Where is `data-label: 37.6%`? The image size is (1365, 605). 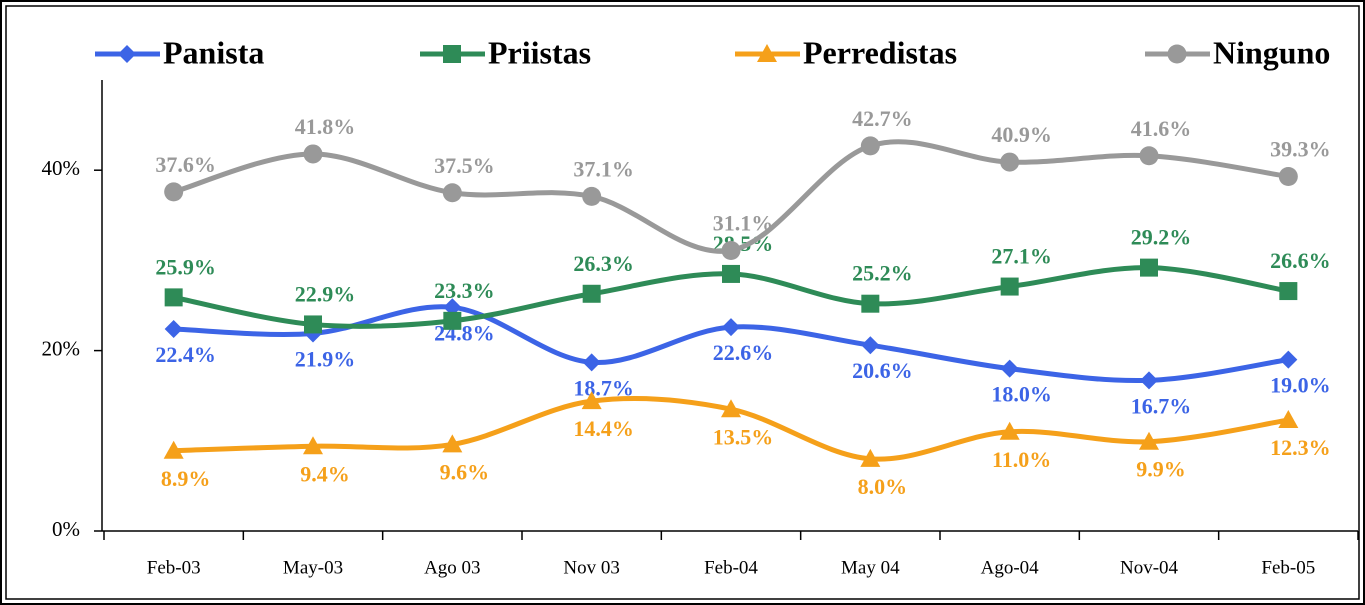
data-label: 37.6% is located at coordinates (185, 164).